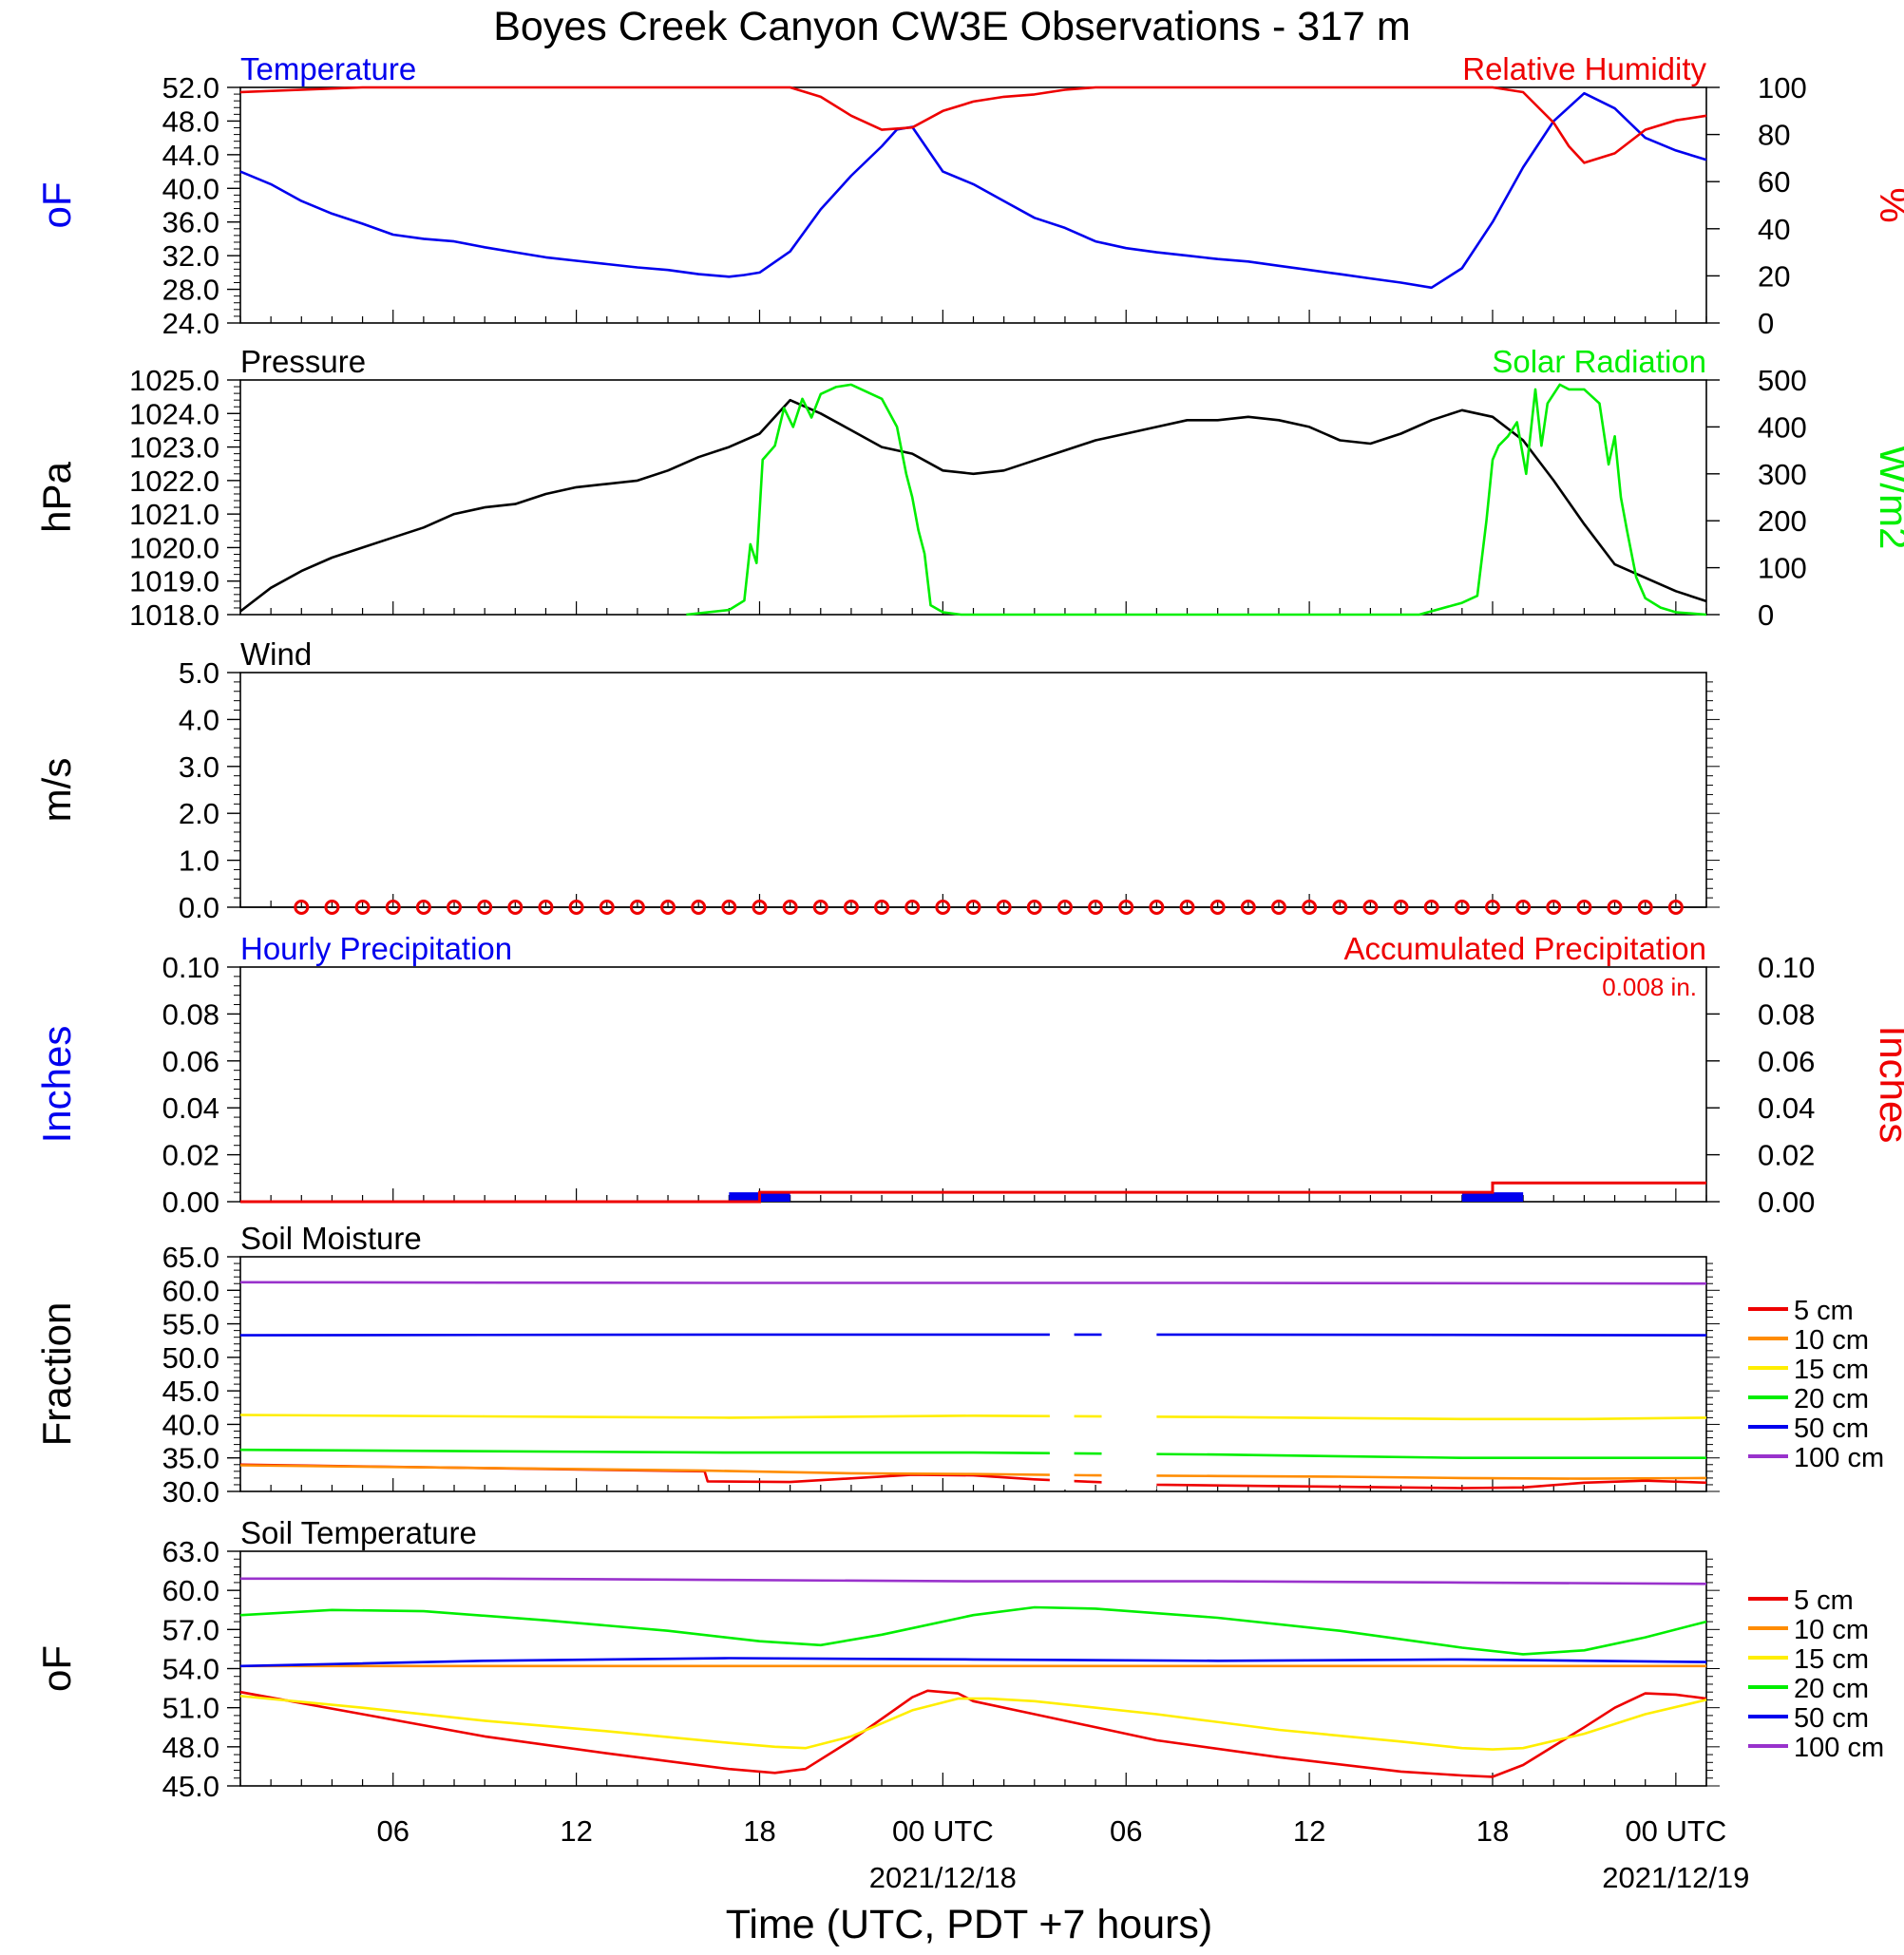 The height and width of the screenshot is (1955, 1904). Describe the element at coordinates (1525, 948) in the screenshot. I see `panel-title-right: Accumulated Precipitation` at that location.